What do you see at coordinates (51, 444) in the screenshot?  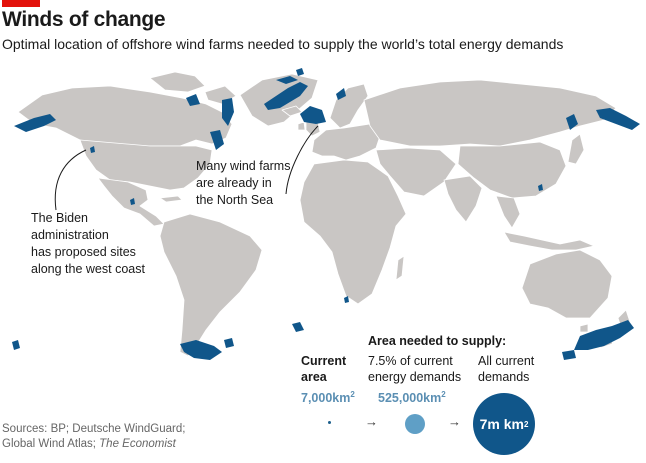 I see `source-line-2-text: Global Wind Atlas;` at bounding box center [51, 444].